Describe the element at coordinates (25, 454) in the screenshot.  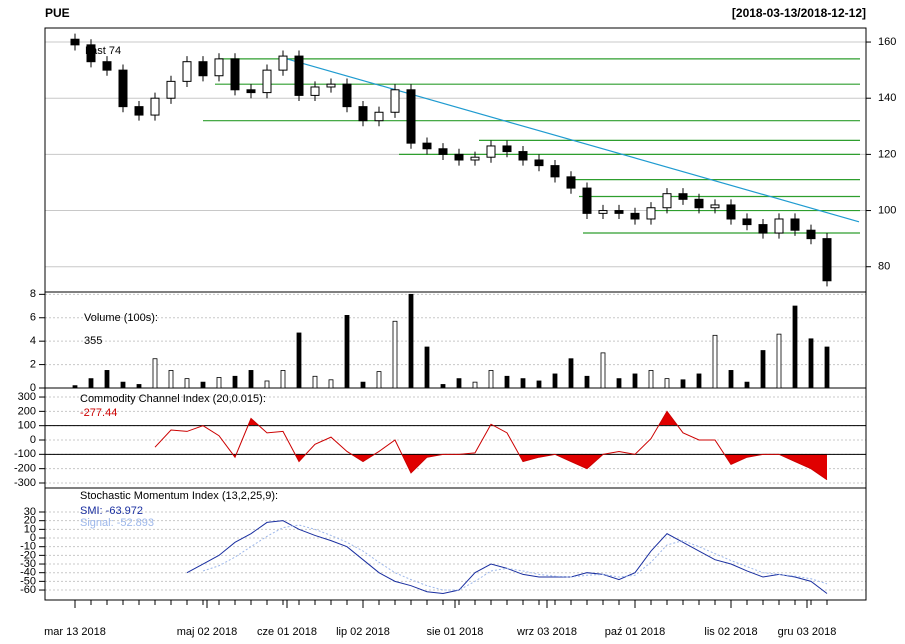
I see `y-tick-label: -100` at that location.